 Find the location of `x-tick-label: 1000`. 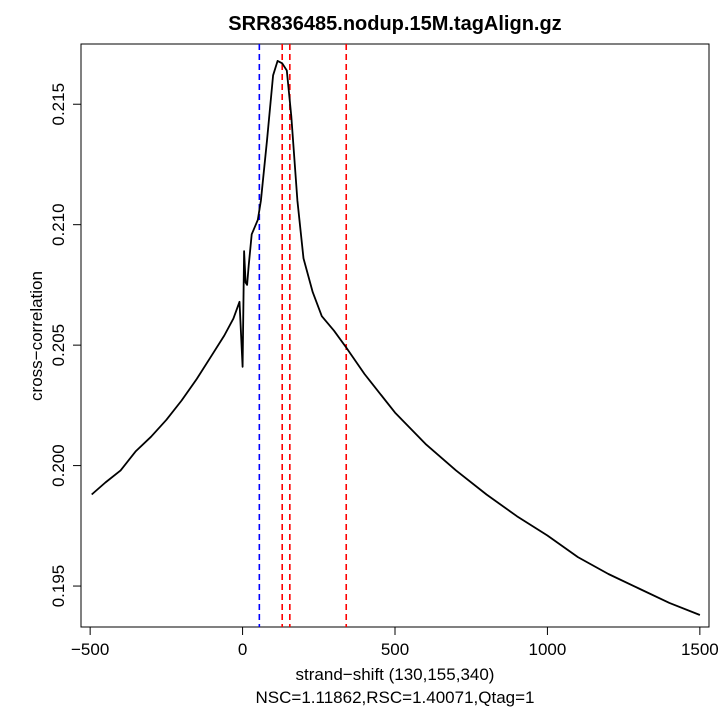

x-tick-label: 1000 is located at coordinates (548, 649).